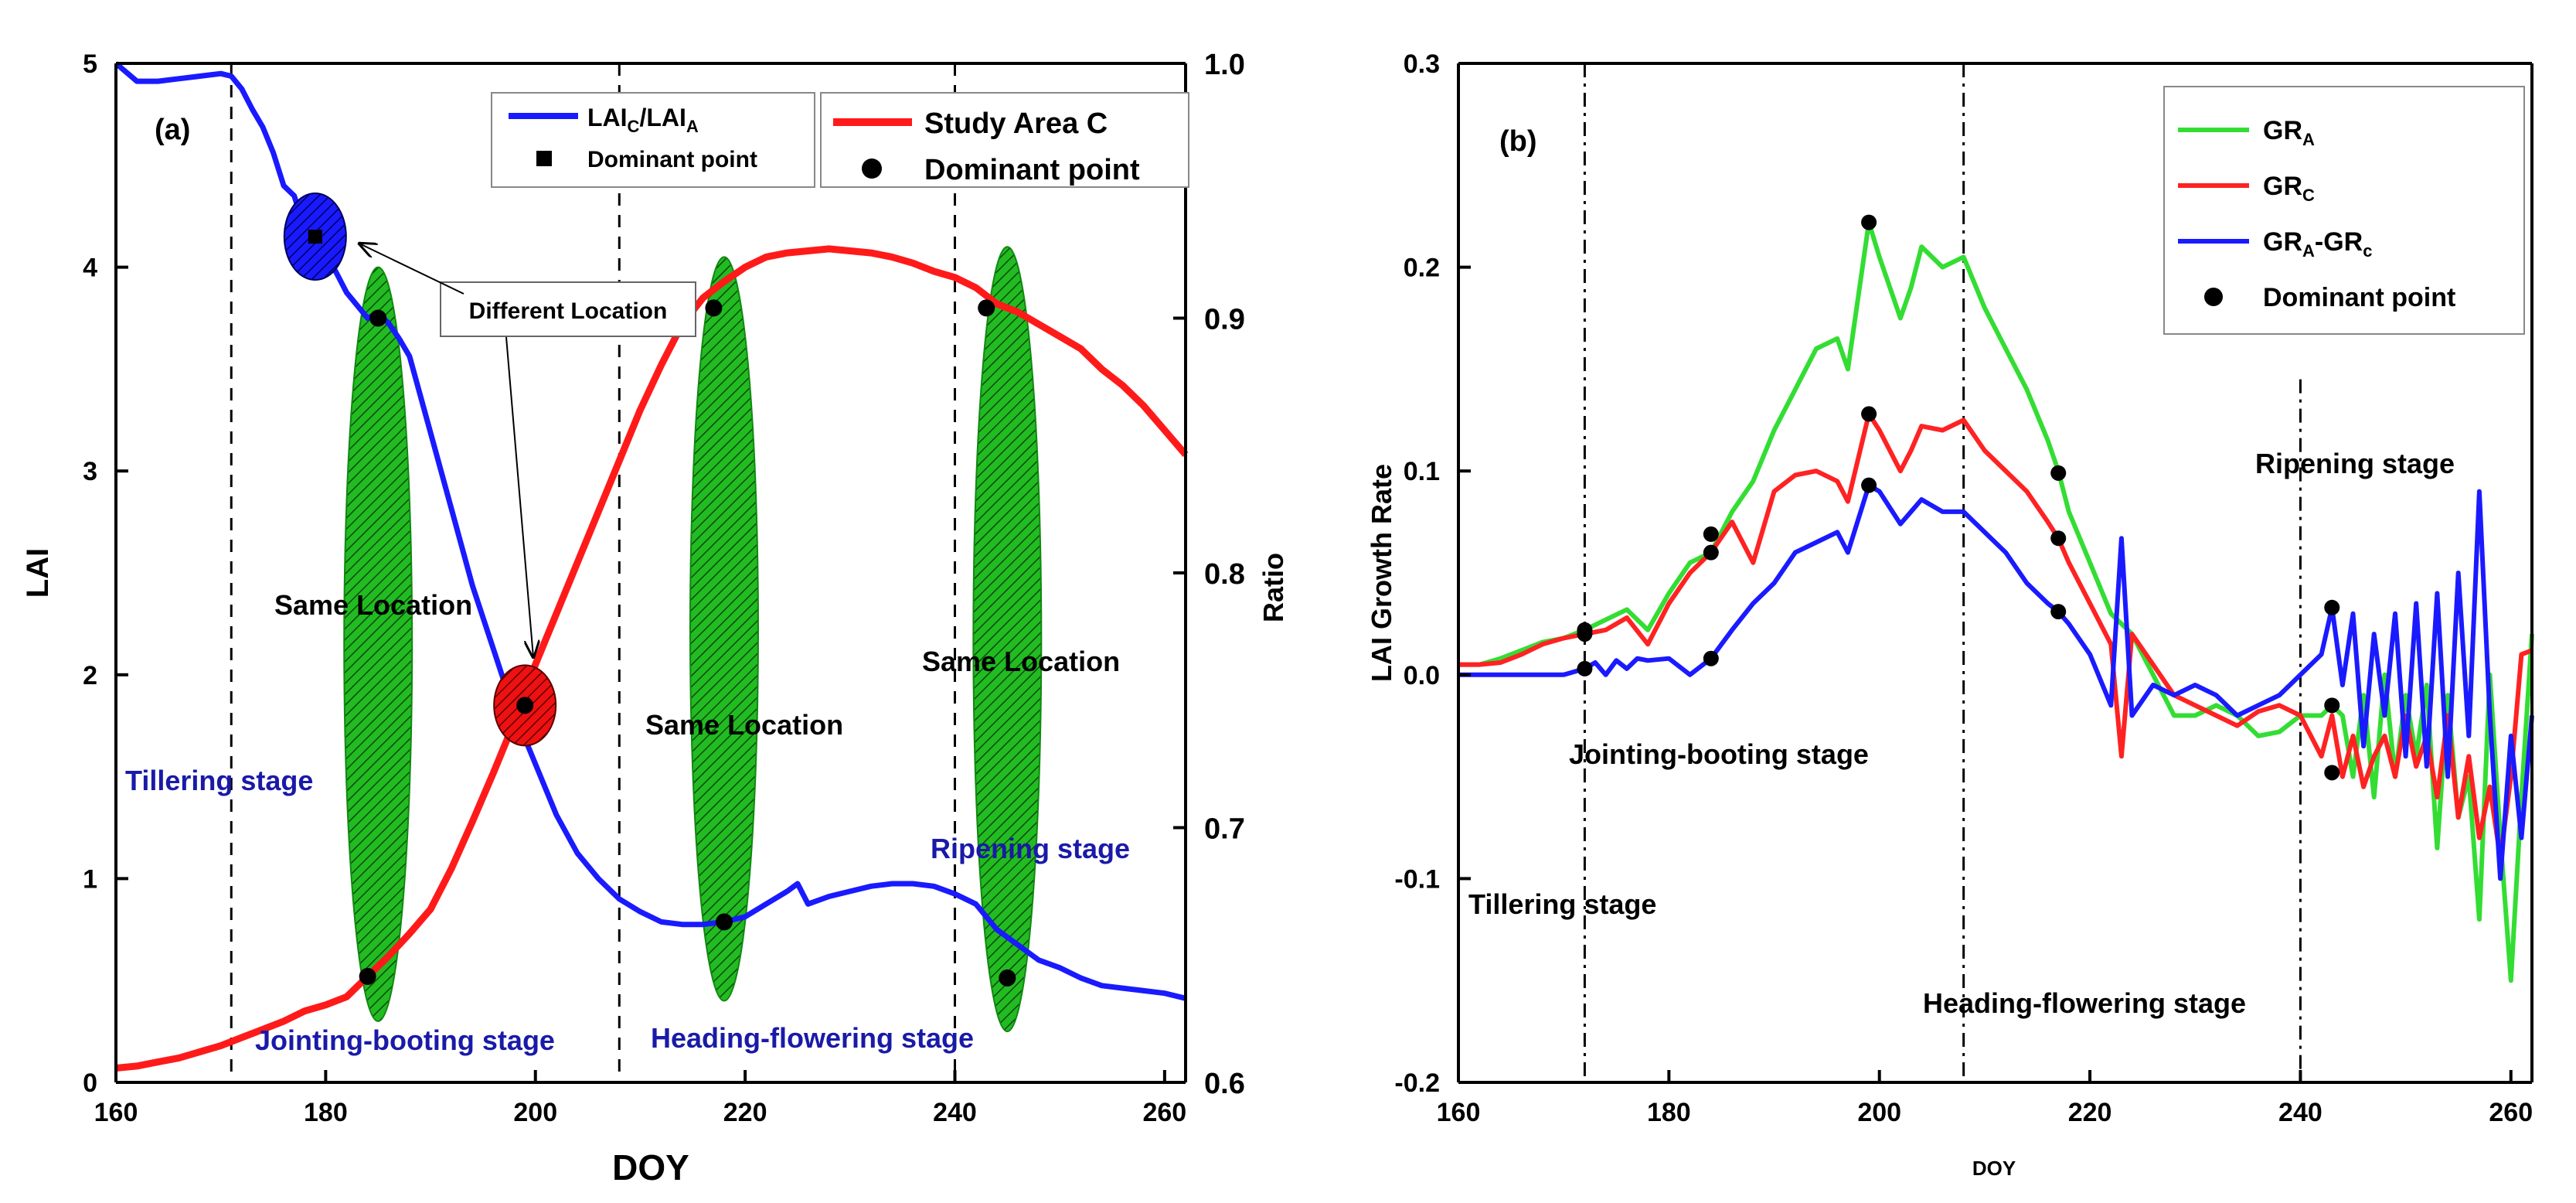 The width and height of the screenshot is (2576, 1203). Describe the element at coordinates (1422, 471) in the screenshot. I see `y-tick-label: 0.1` at that location.